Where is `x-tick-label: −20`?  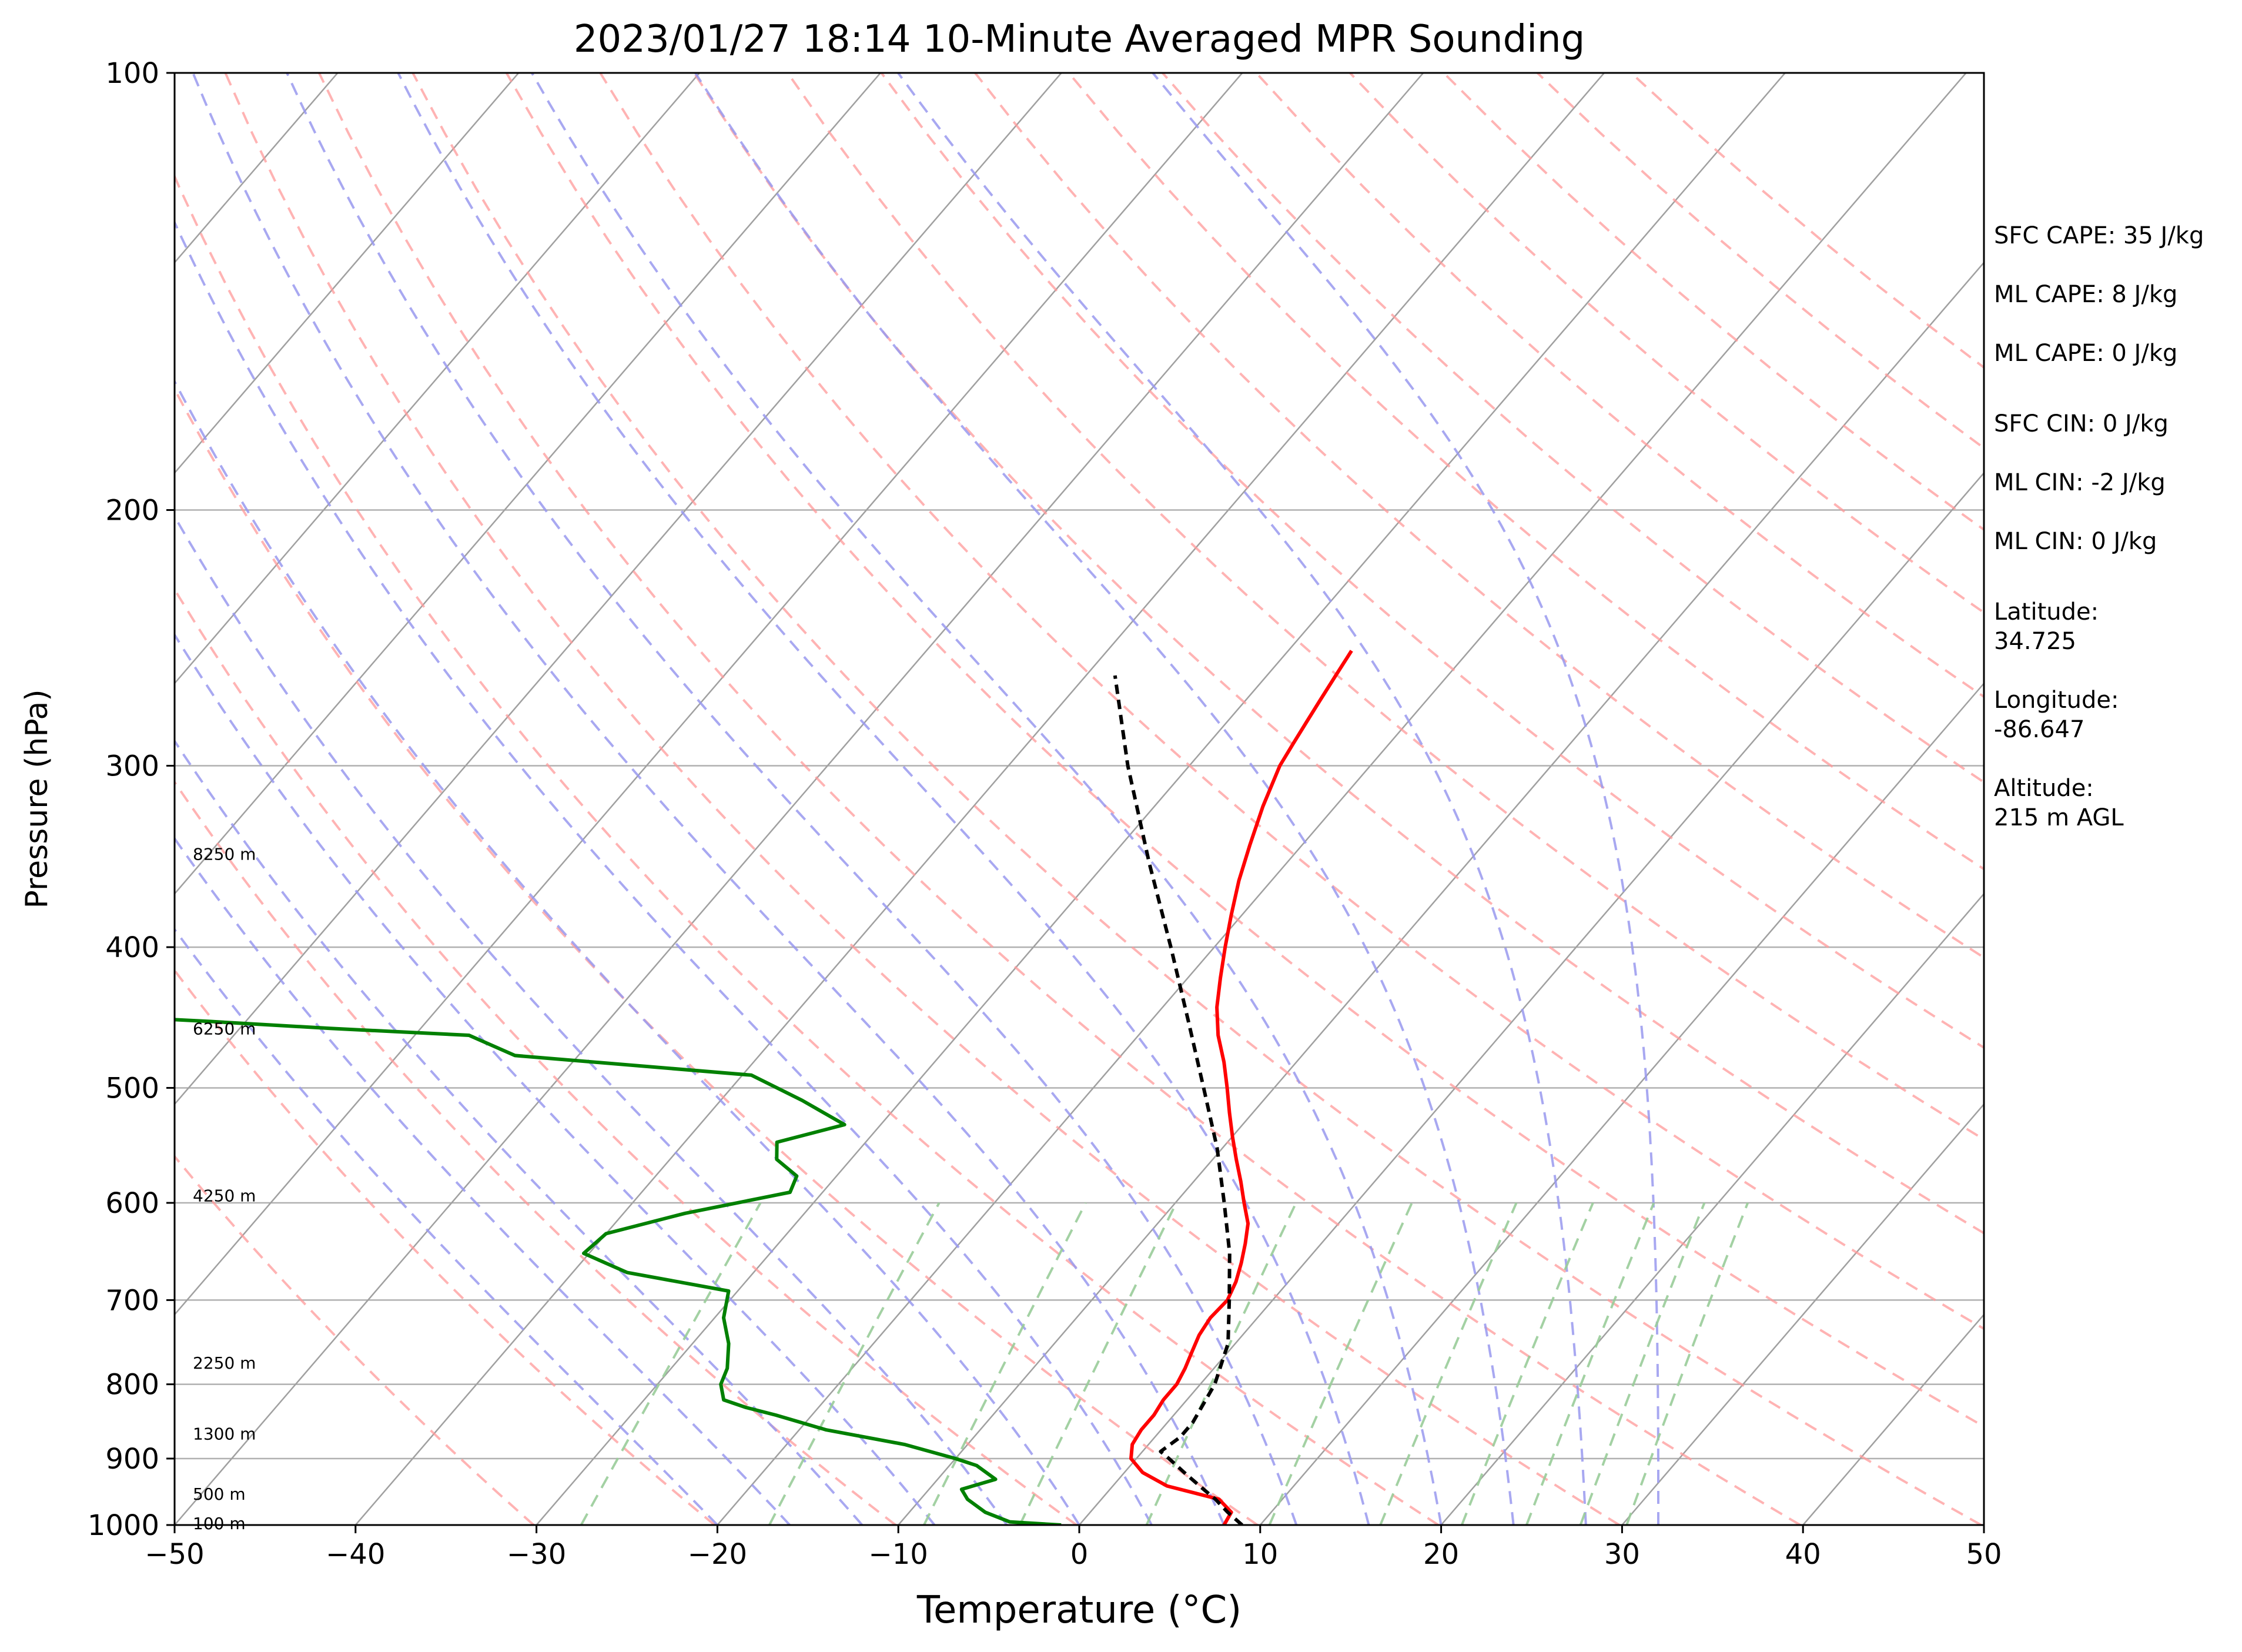
x-tick-label: −20 is located at coordinates (718, 1555).